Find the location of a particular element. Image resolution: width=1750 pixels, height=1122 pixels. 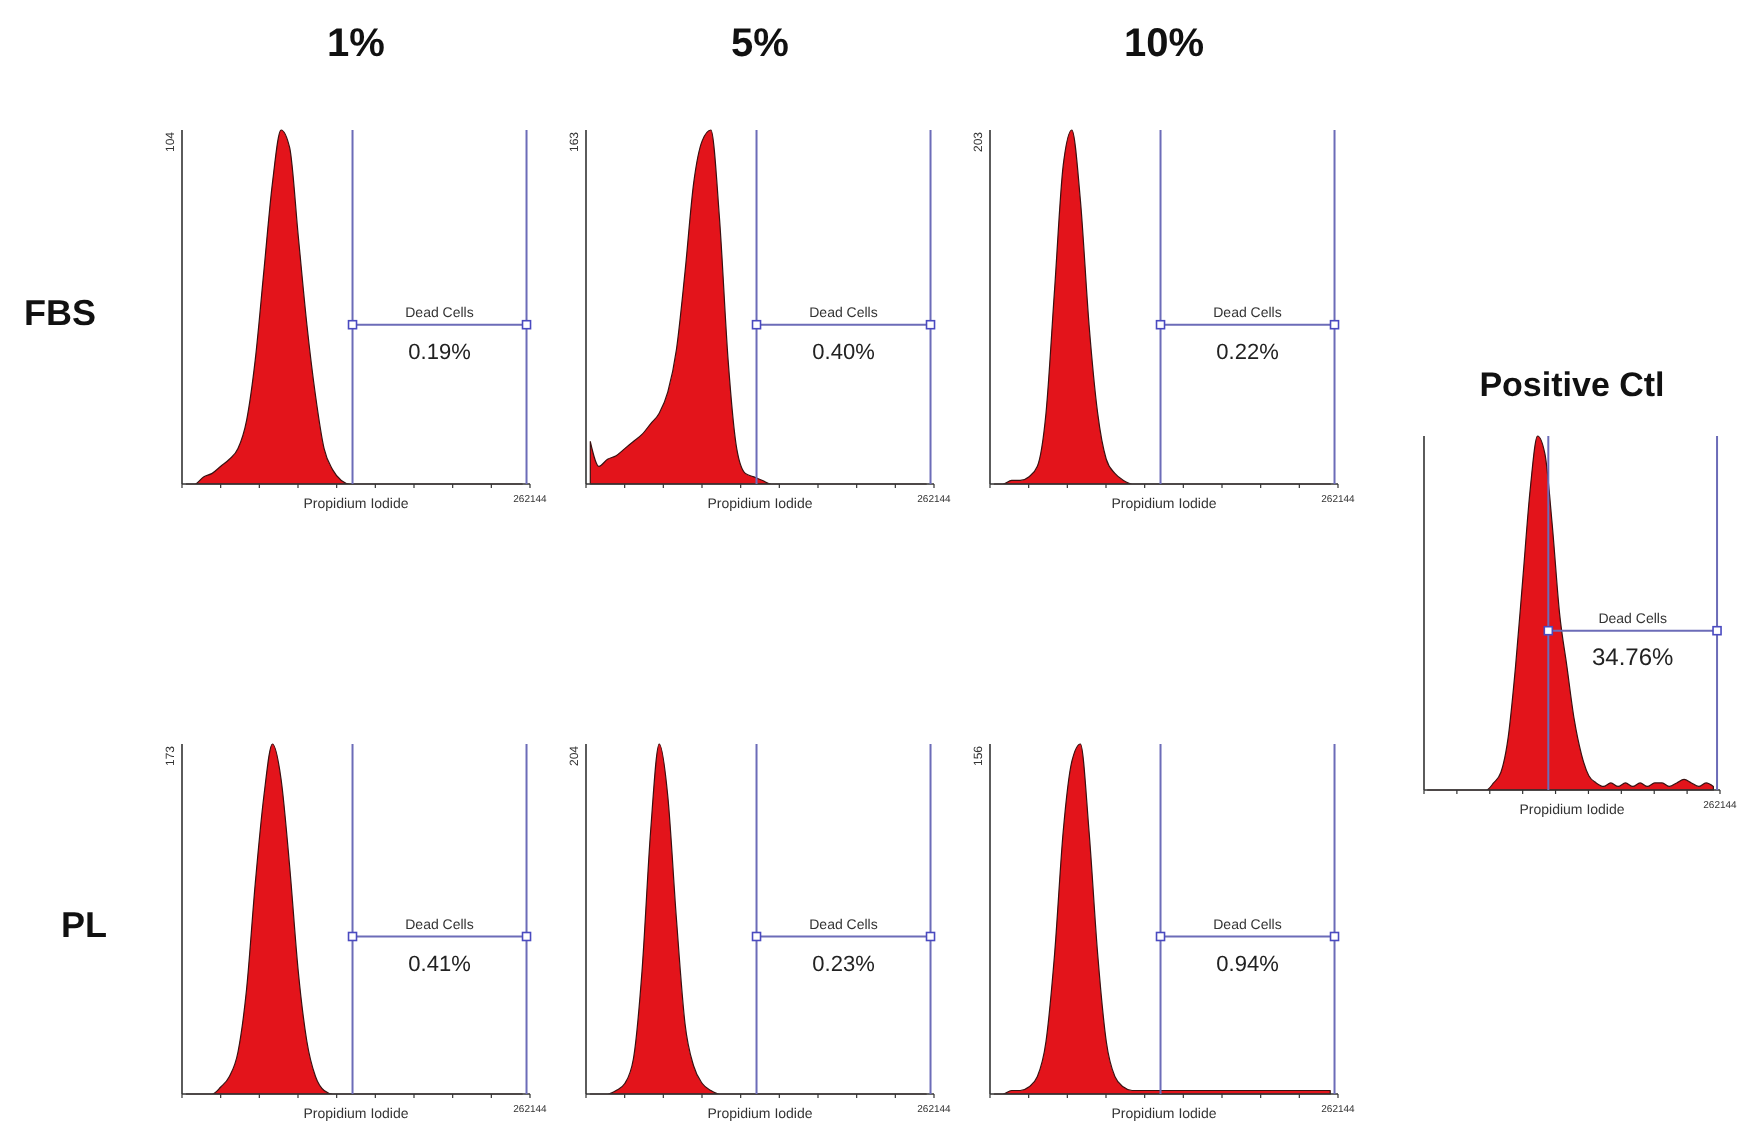

annotation: 0.41% is located at coordinates (440, 964).